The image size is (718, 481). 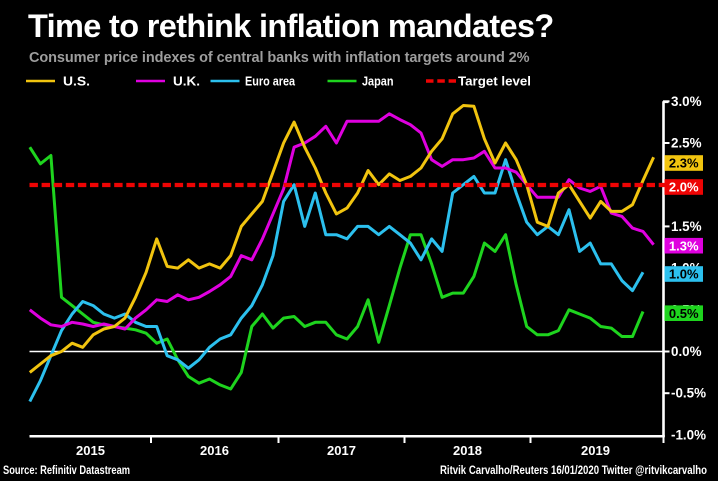 I want to click on svg-text: U.S., so click(x=76, y=82).